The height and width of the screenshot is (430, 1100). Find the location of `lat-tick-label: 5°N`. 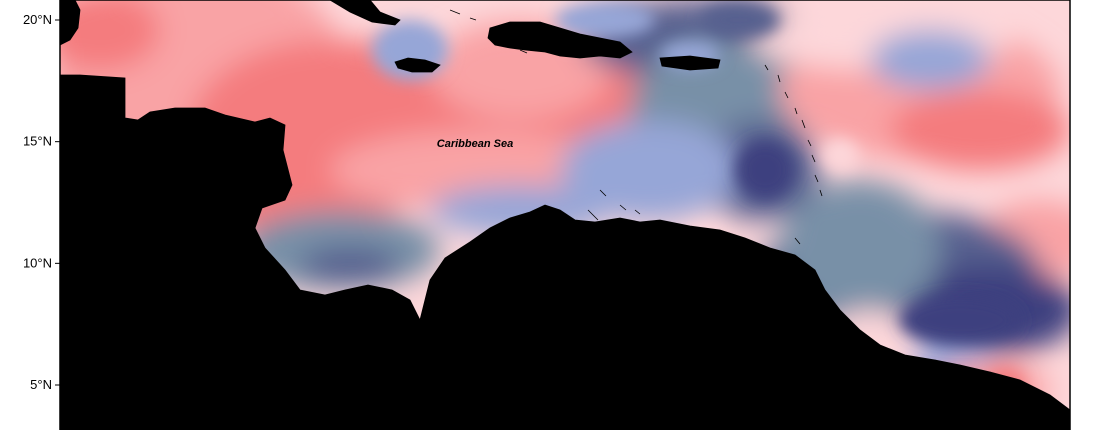

lat-tick-label: 5°N is located at coordinates (41, 384).